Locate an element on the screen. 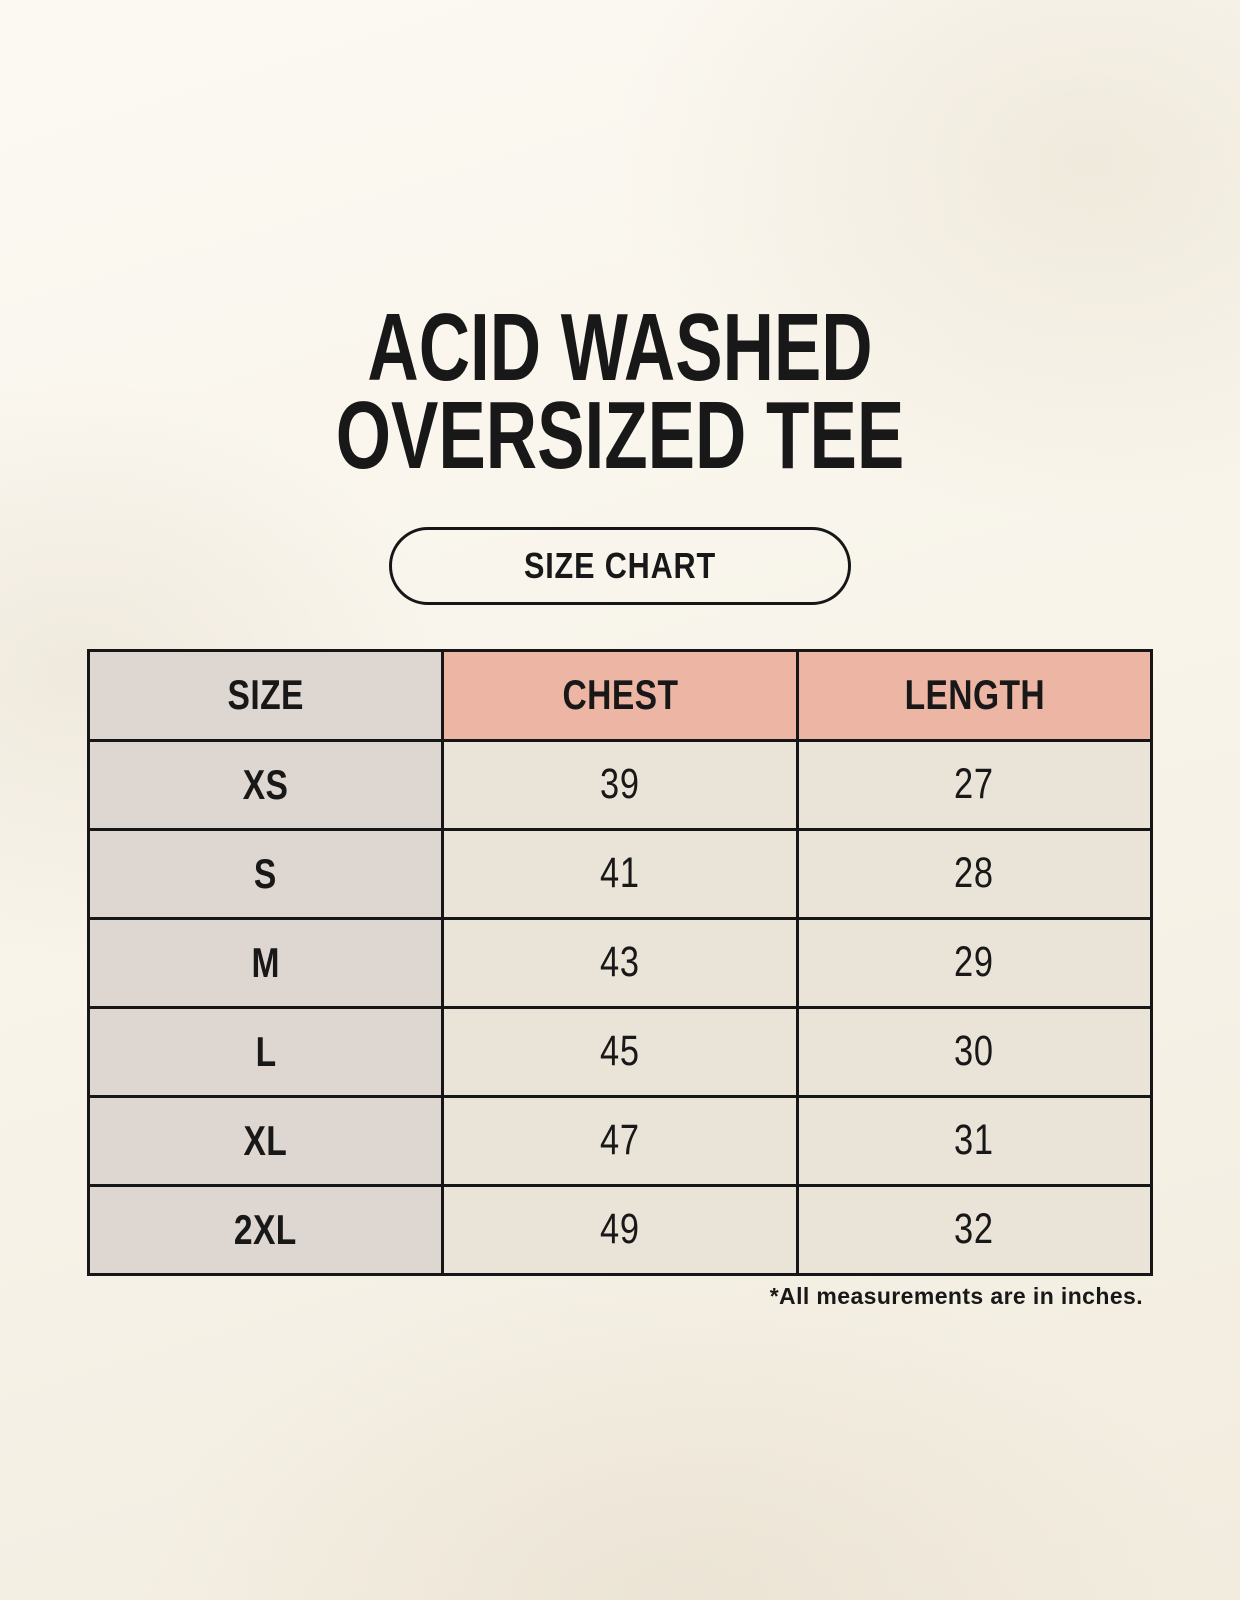 This screenshot has width=1240, height=1600. chest-value: 47 is located at coordinates (620, 1140).